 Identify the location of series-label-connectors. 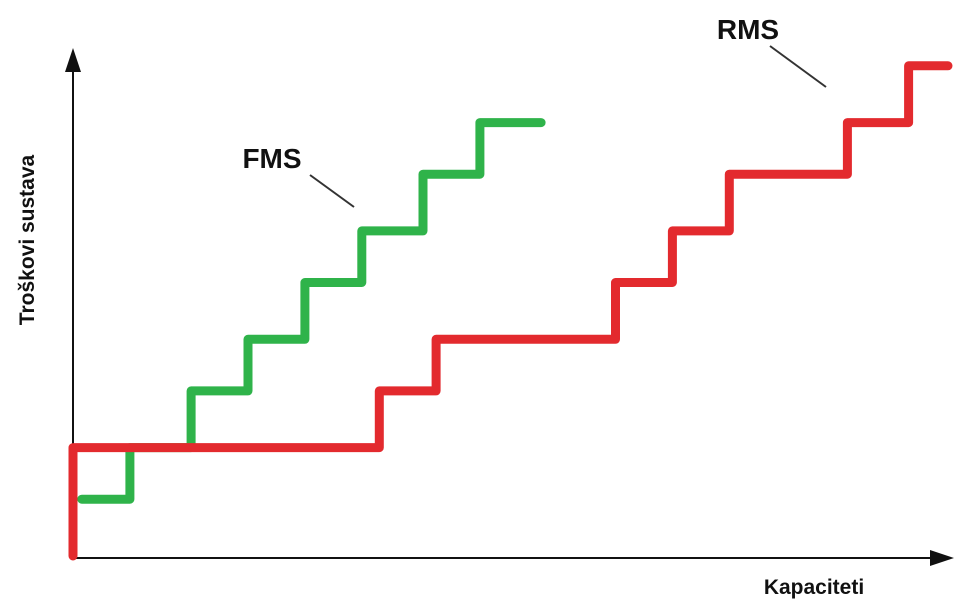
(568, 126).